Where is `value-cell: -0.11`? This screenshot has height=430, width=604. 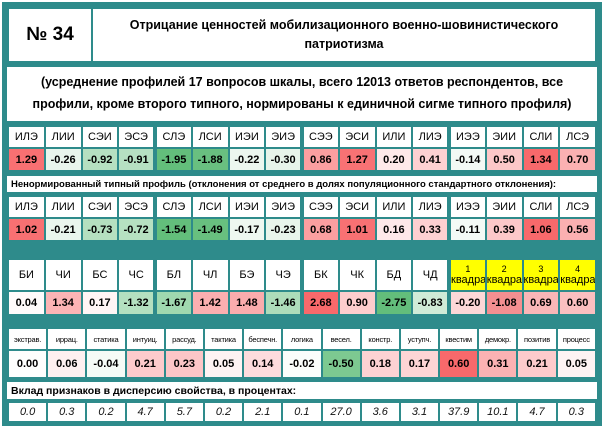 value-cell: -0.11 is located at coordinates (467, 229).